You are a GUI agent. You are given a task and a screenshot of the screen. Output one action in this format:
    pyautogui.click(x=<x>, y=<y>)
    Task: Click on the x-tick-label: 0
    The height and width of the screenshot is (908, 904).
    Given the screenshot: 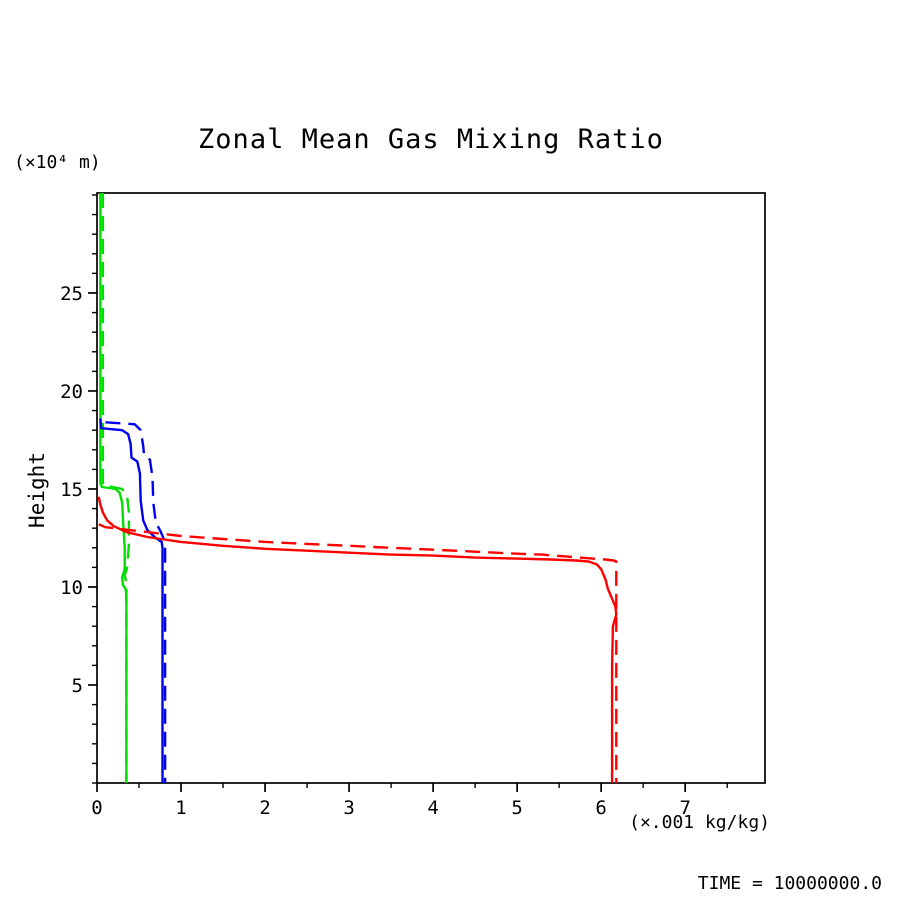 What is the action you would take?
    pyautogui.click(x=96, y=808)
    